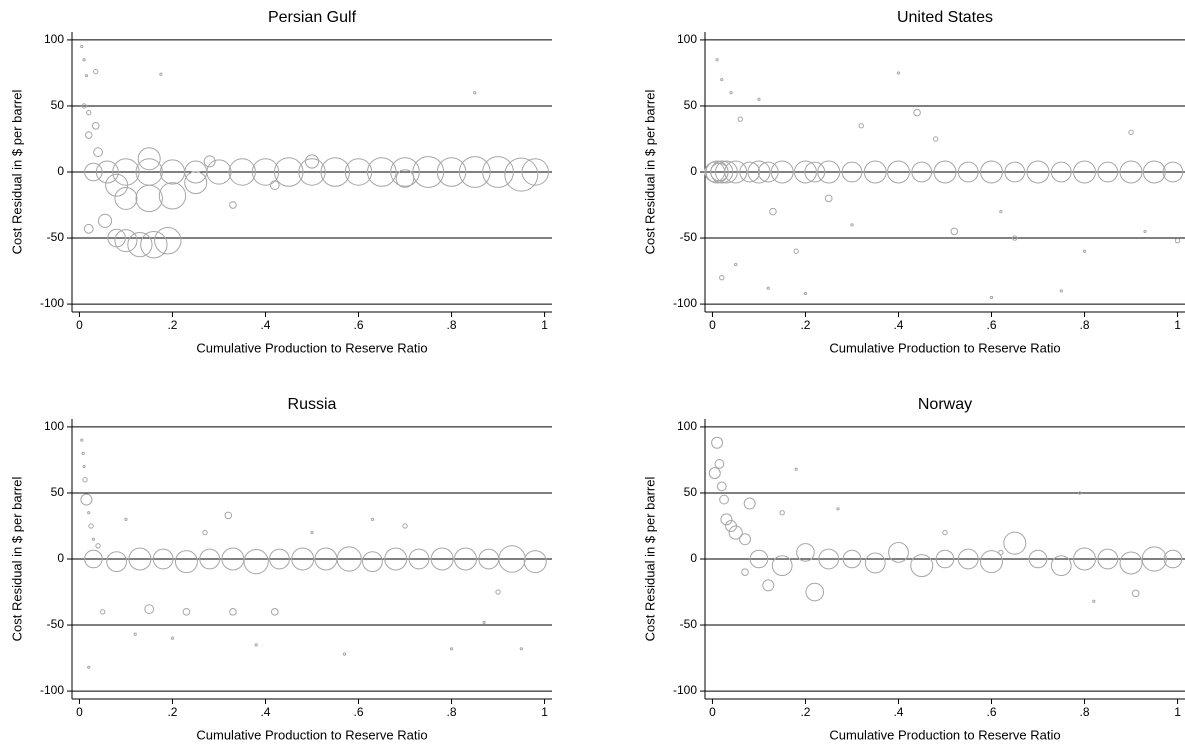 This screenshot has height=744, width=1185. Describe the element at coordinates (312, 404) in the screenshot. I see `panel-title: Russia` at that location.